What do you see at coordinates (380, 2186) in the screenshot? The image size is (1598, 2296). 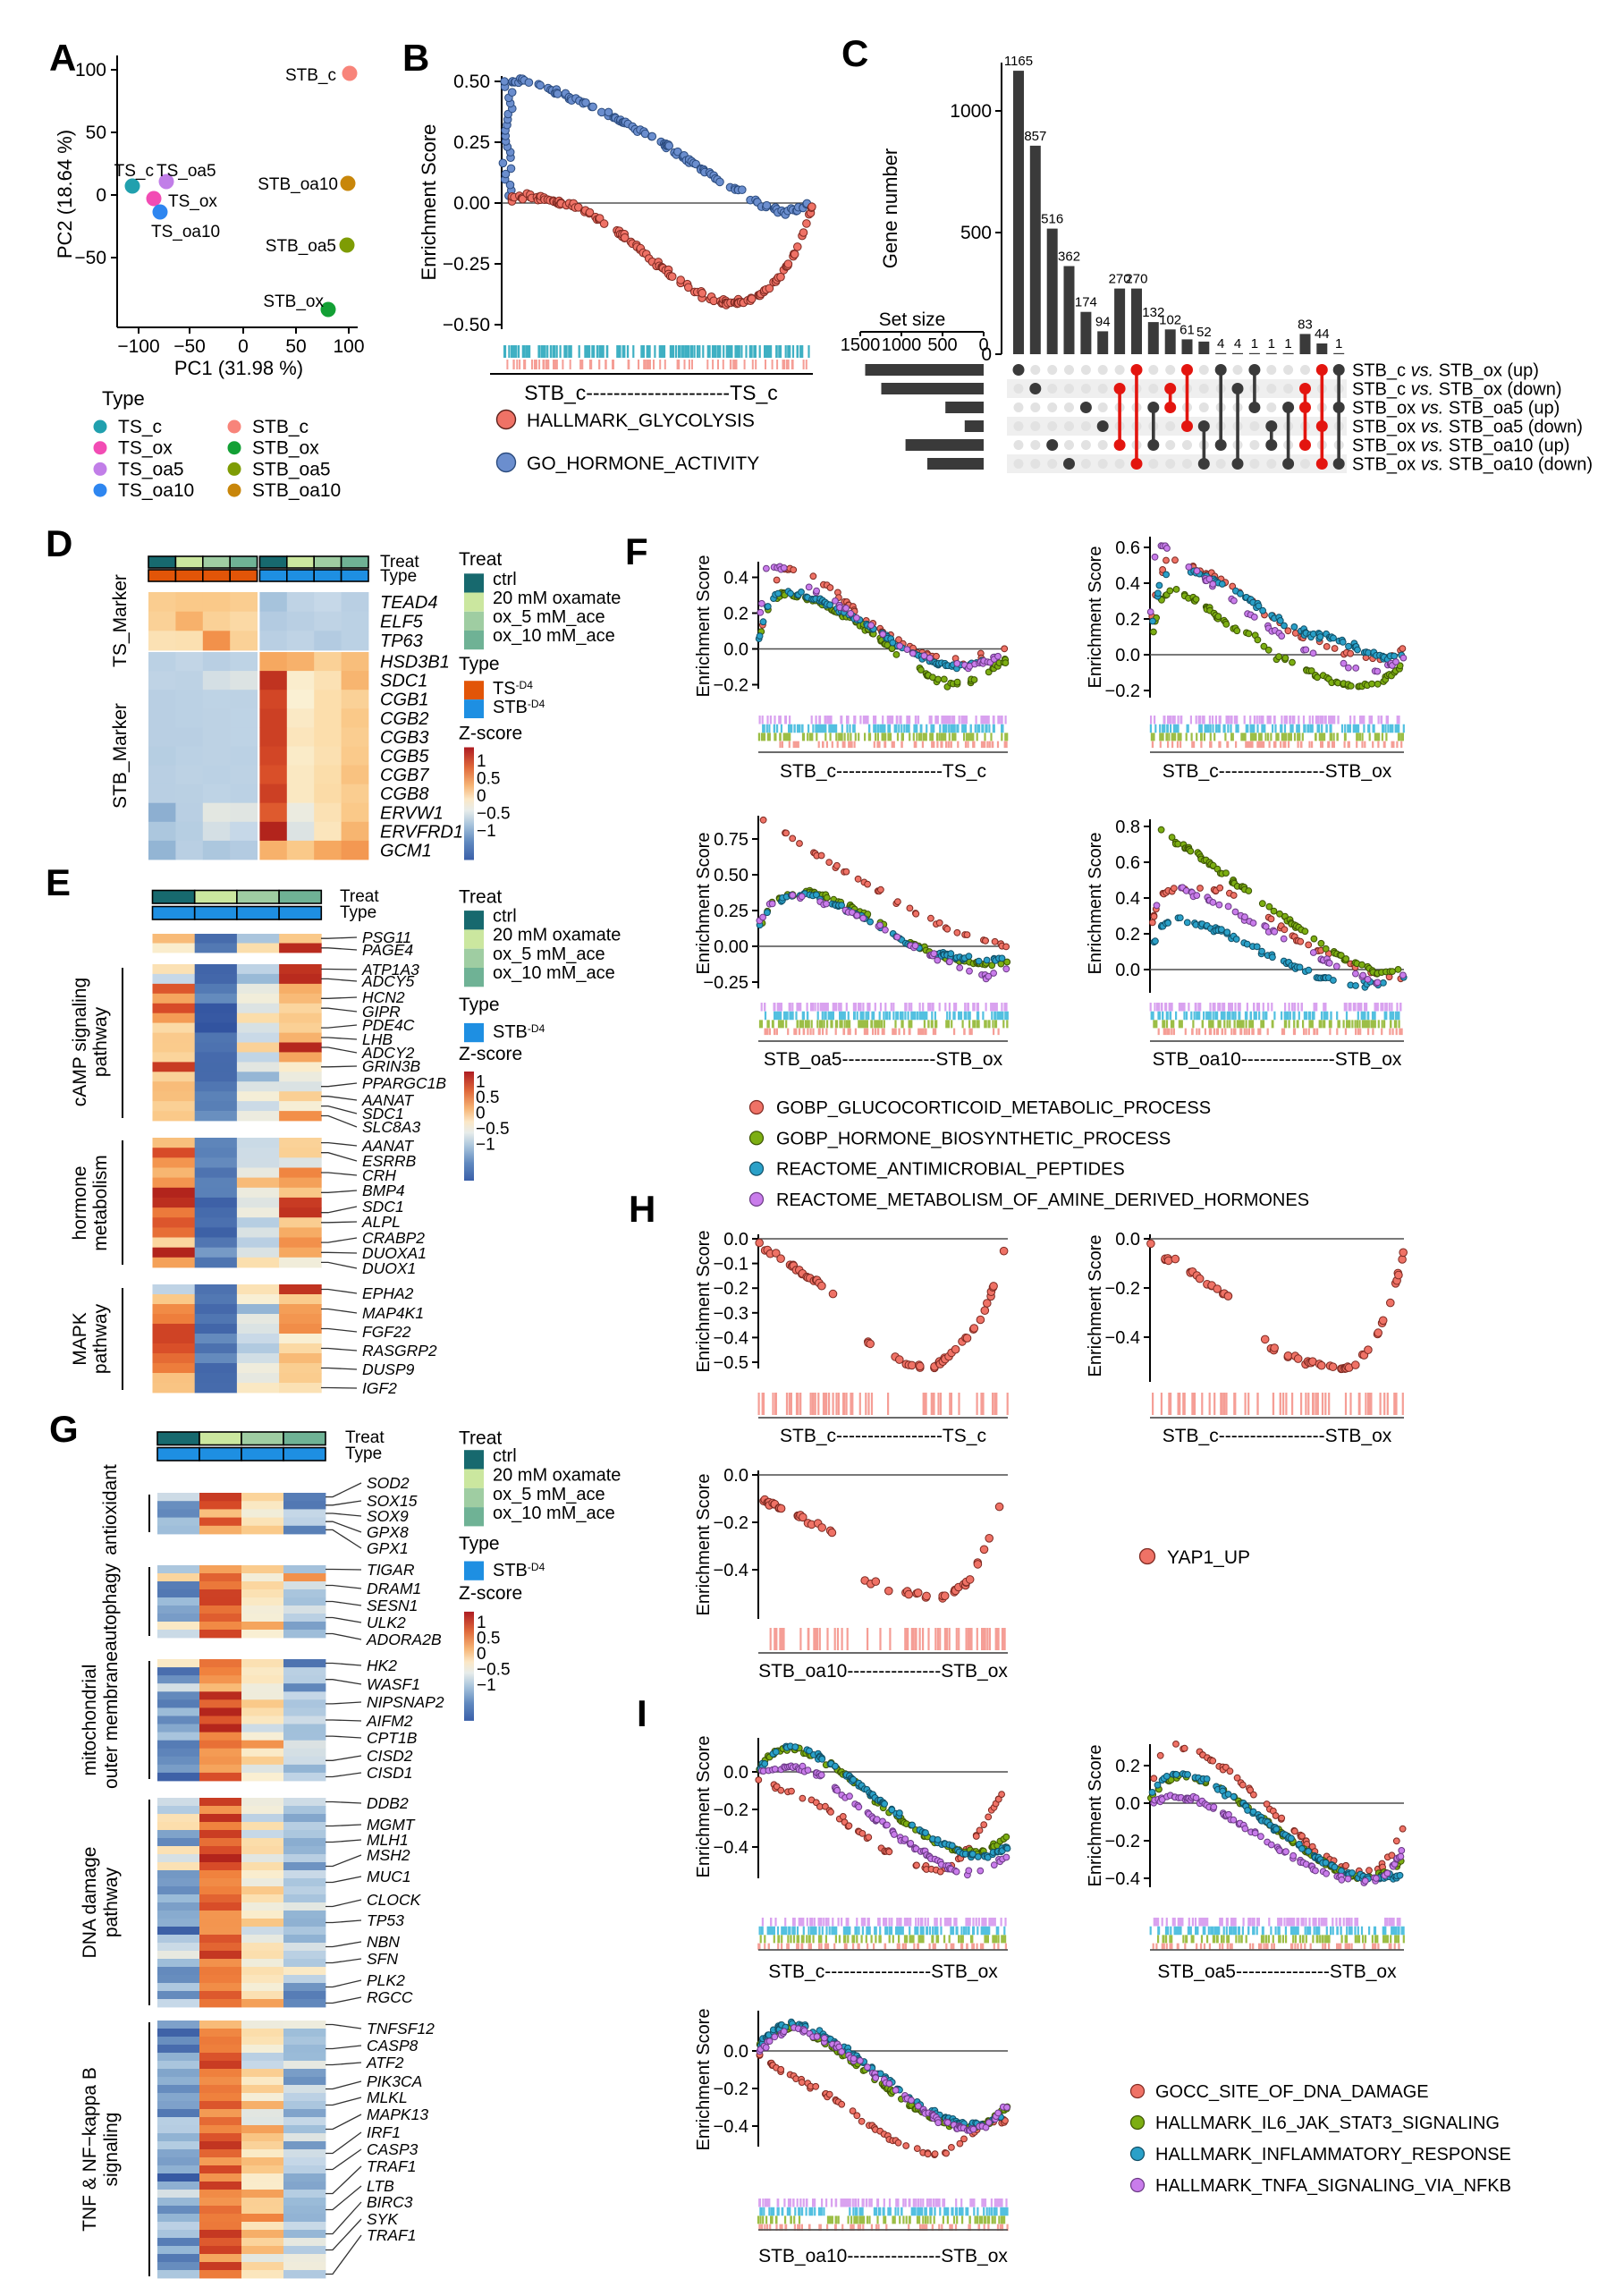 I see `svg-text: LTB` at bounding box center [380, 2186].